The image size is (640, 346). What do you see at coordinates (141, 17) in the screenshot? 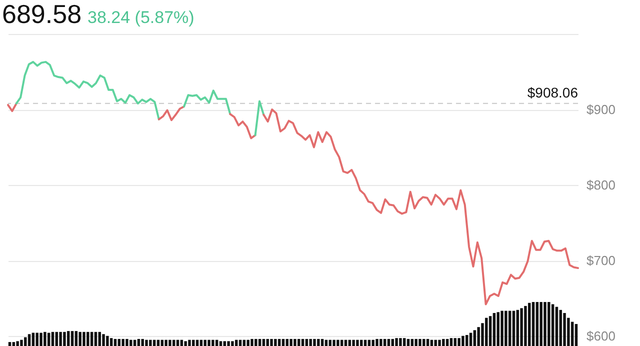
I see `chart-subtitle: 38.24 (5.87%)` at bounding box center [141, 17].